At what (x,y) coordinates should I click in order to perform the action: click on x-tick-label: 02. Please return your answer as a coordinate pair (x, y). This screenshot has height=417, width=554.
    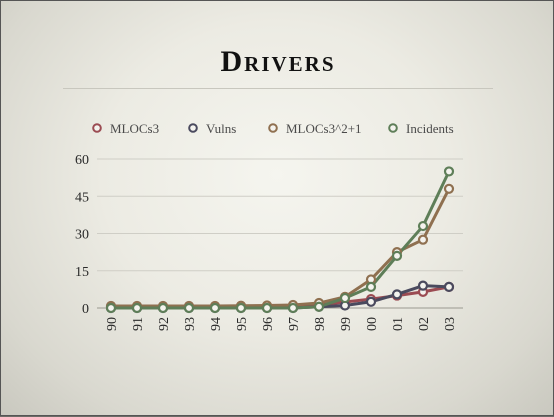
    Looking at the image, I should click on (424, 324).